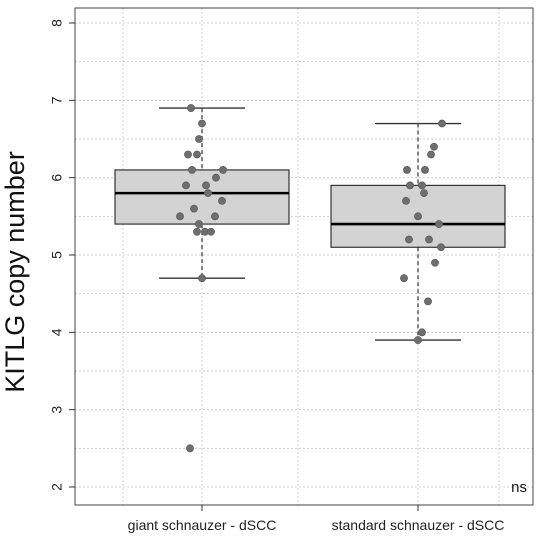  I want to click on x-tick-label: standard schnauzer - dSCC, so click(418, 525).